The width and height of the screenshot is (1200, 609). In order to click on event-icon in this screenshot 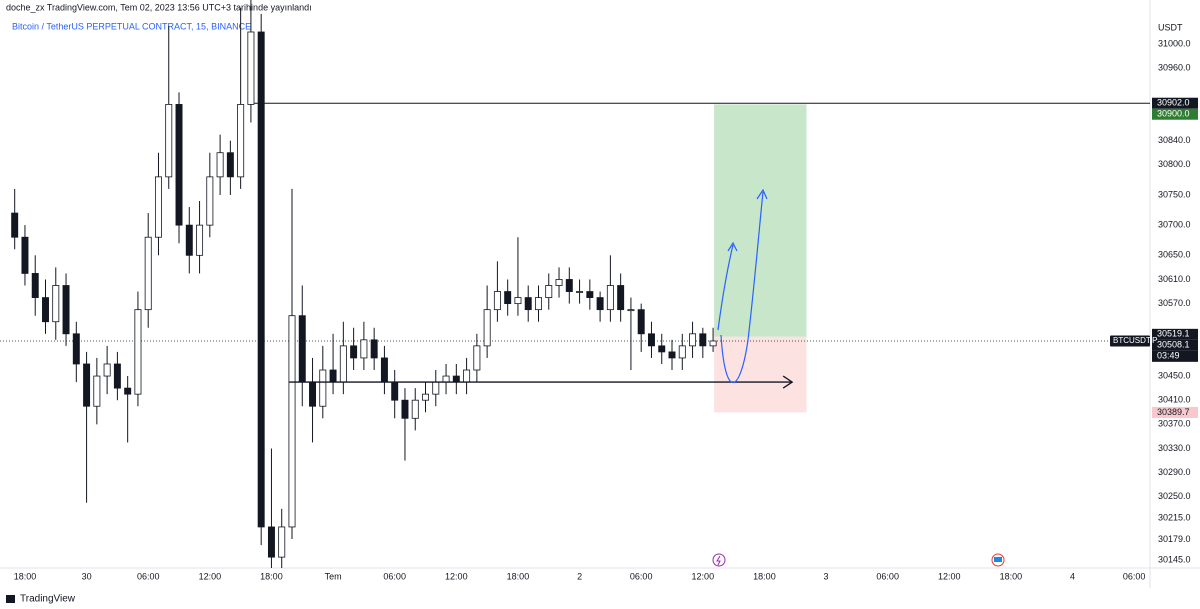, I will do `click(719, 560)`.